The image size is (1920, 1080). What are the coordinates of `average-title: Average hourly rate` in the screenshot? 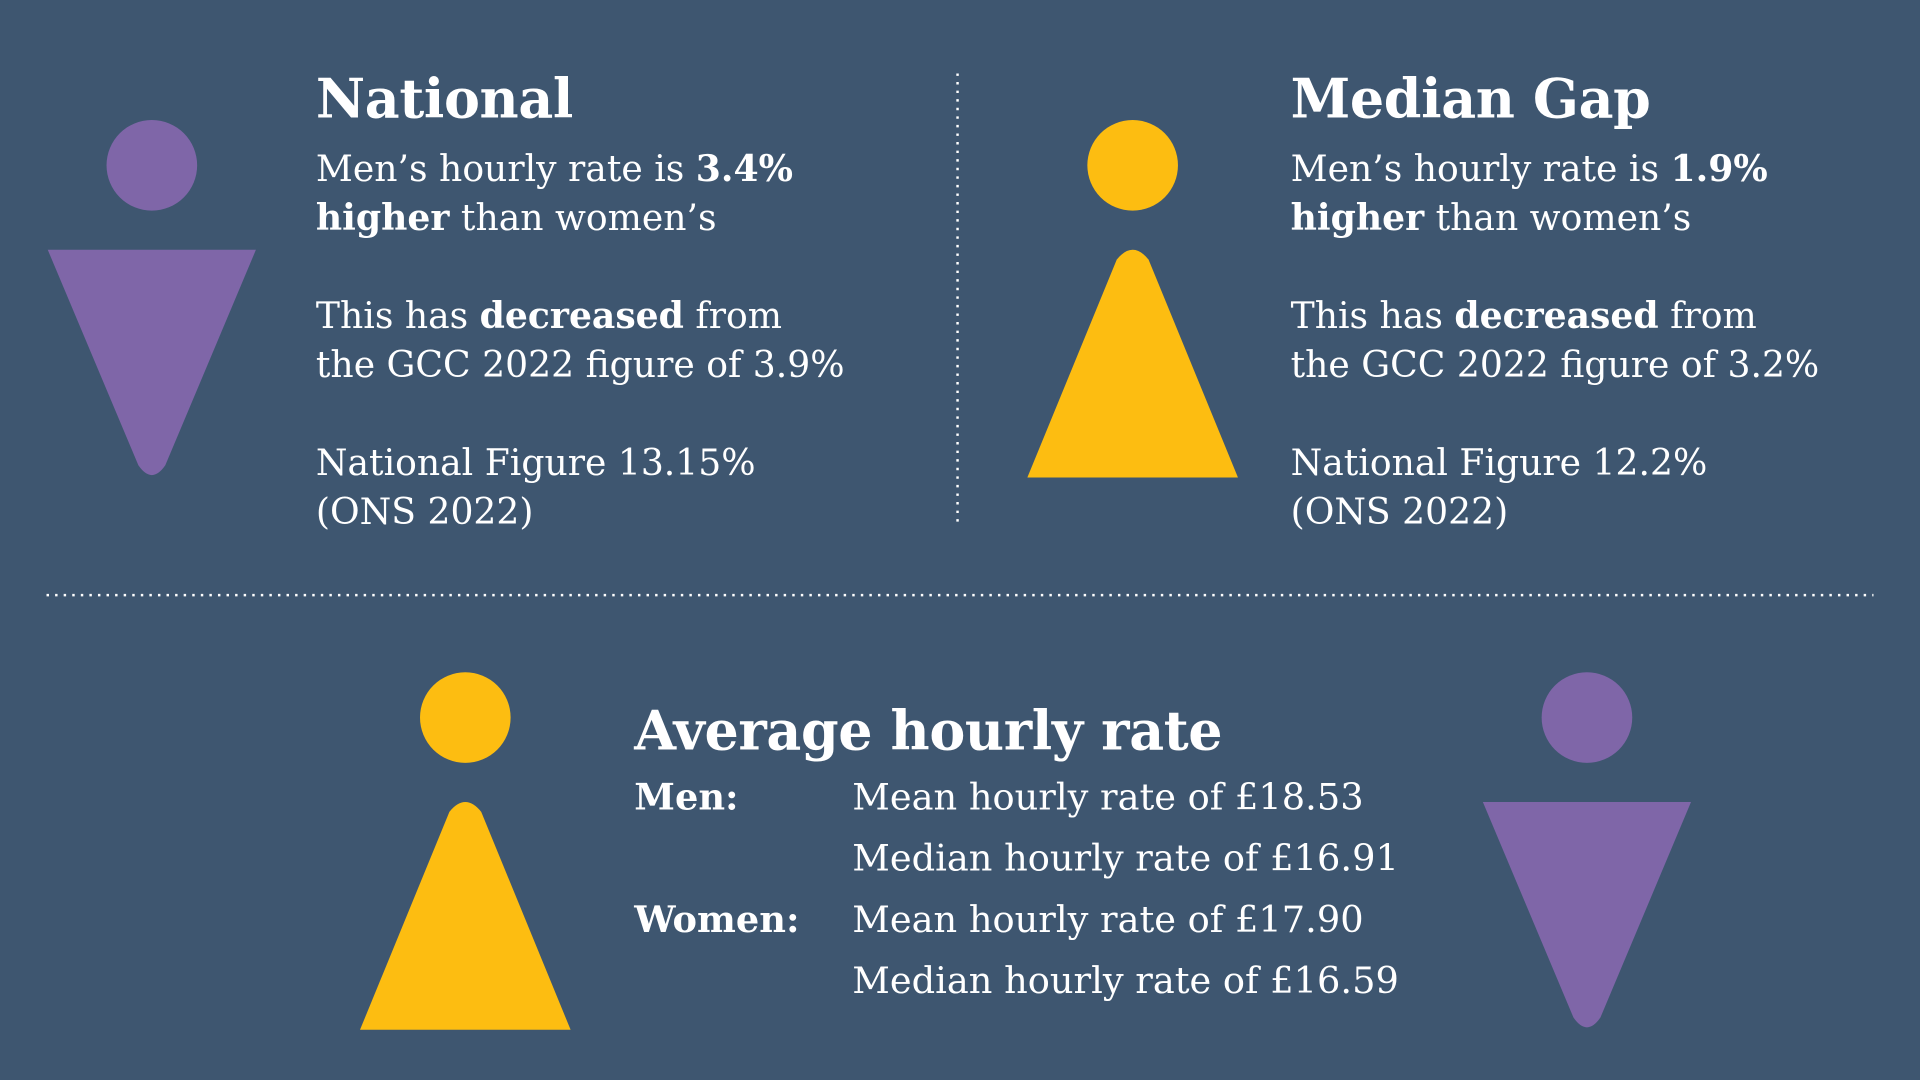 It's located at (928, 731).